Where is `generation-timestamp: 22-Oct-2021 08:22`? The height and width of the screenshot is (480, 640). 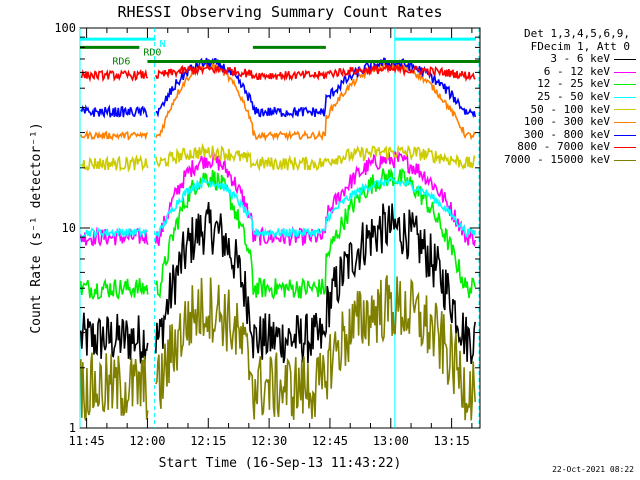 generation-timestamp: 22-Oct-2021 08:22 is located at coordinates (593, 469).